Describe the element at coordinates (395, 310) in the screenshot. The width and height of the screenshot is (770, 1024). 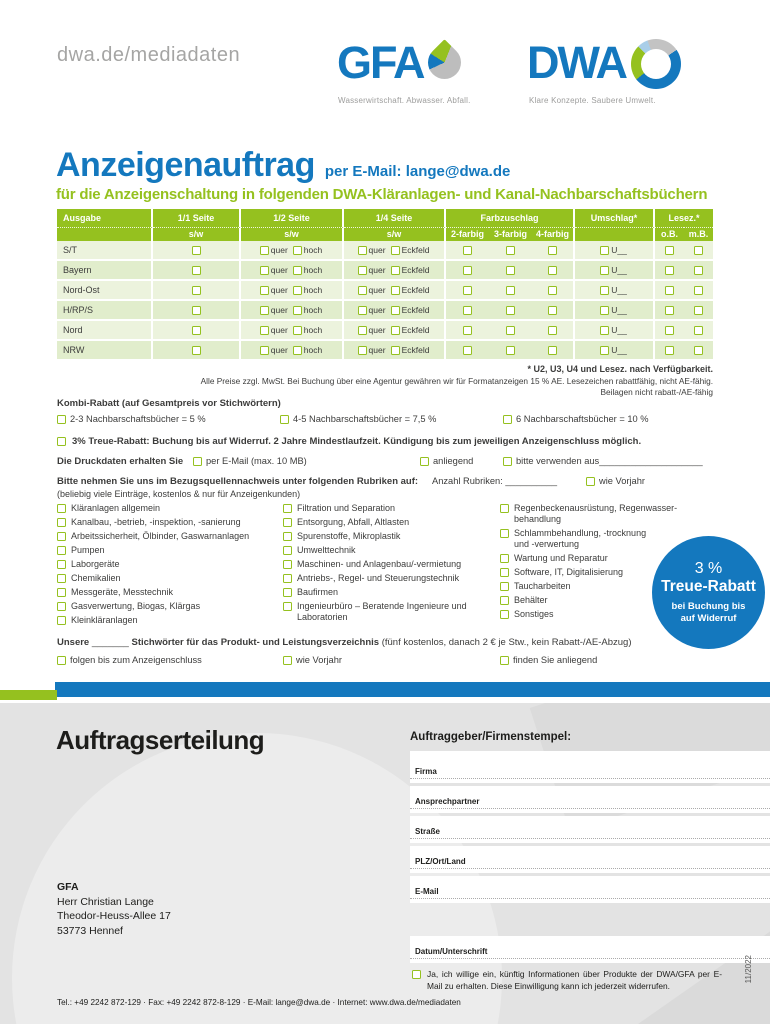
I see `H/RP/S-1-4-eckfeld-checkbox` at that location.